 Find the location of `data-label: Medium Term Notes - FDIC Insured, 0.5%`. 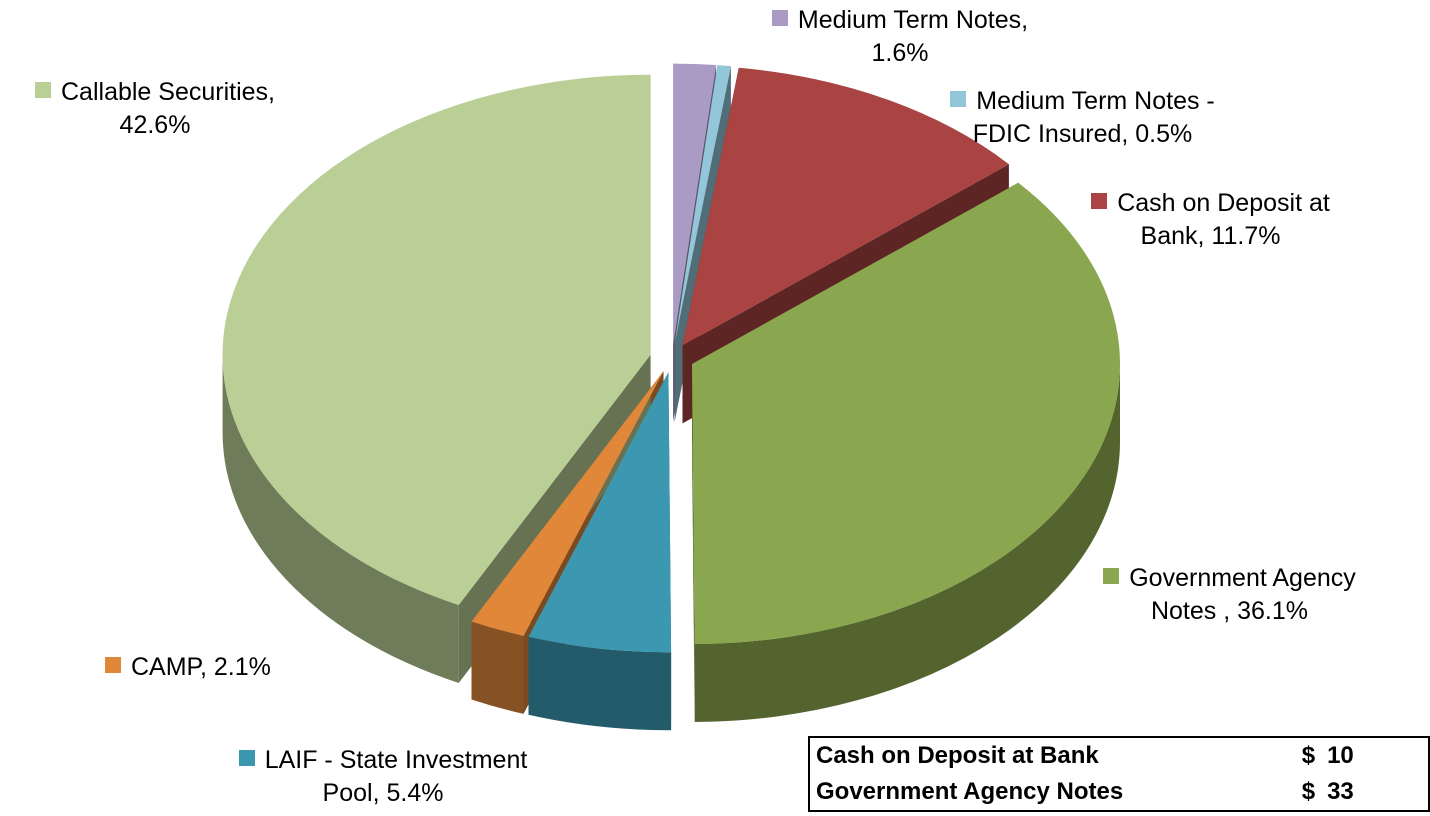

data-label: Medium Term Notes - FDIC Insured, 0.5% is located at coordinates (1082, 118).